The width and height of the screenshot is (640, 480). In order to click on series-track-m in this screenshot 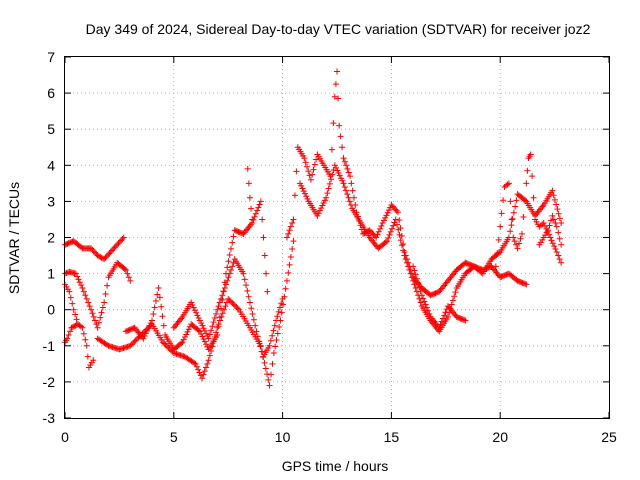, I will do `click(550, 230)`.